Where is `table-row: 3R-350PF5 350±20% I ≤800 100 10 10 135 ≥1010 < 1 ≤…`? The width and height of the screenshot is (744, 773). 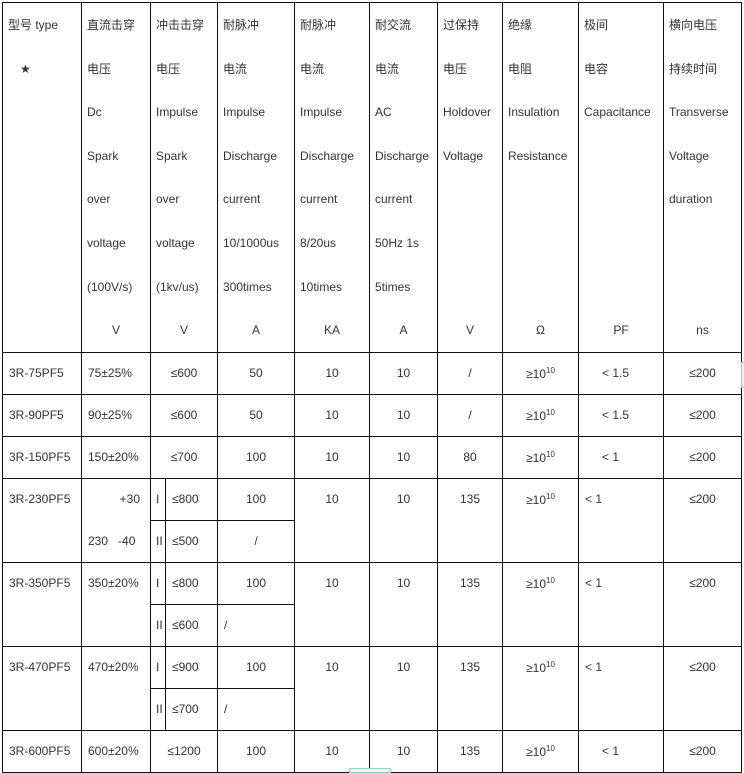 table-row: 3R-350PF5 350±20% I ≤800 100 10 10 135 ≥1010 < 1 ≤… is located at coordinates (372, 604).